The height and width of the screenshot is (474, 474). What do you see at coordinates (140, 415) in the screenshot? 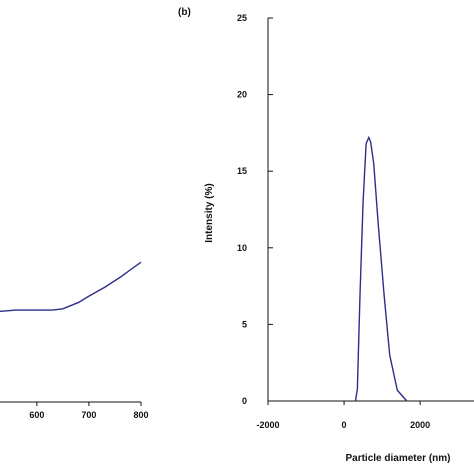
I see `left-x-tick-label: 800` at bounding box center [140, 415].